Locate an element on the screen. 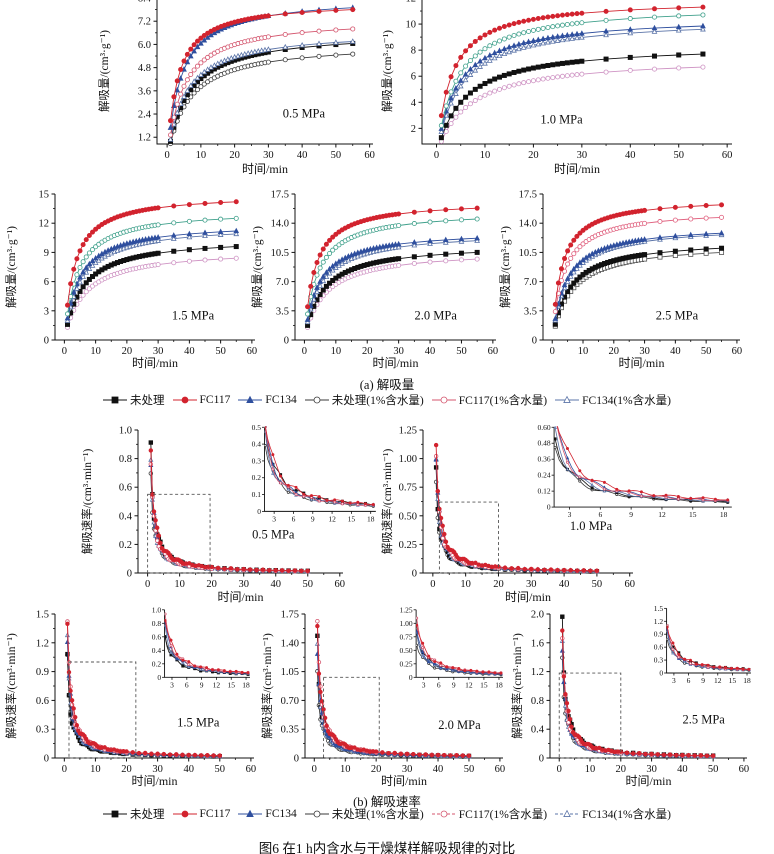 This screenshot has height=854, width=774. series-未处理 is located at coordinates (572, 96).